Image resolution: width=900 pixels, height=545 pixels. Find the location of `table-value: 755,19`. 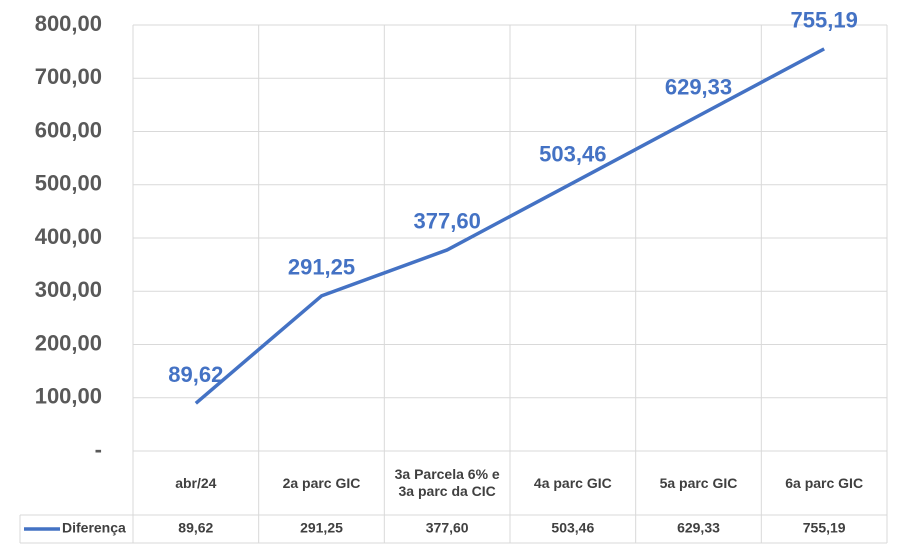

table-value: 755,19 is located at coordinates (824, 528).